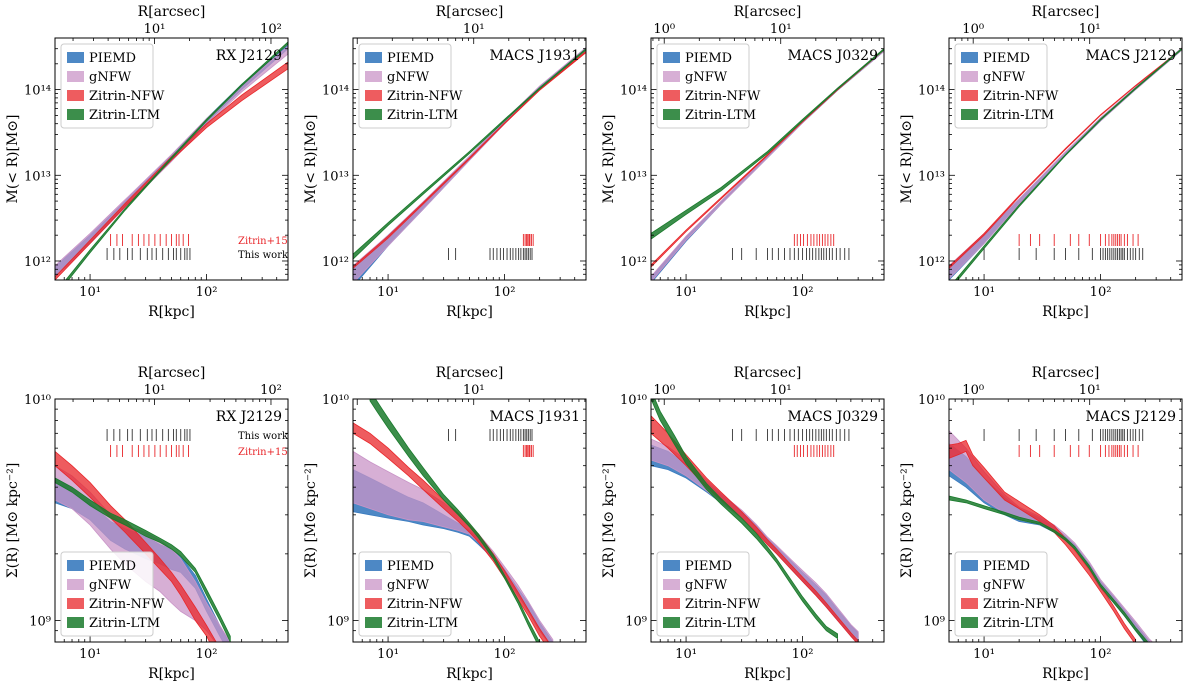 The image size is (1200, 689). I want to click on x2-tick-label: 10², so click(271, 29).